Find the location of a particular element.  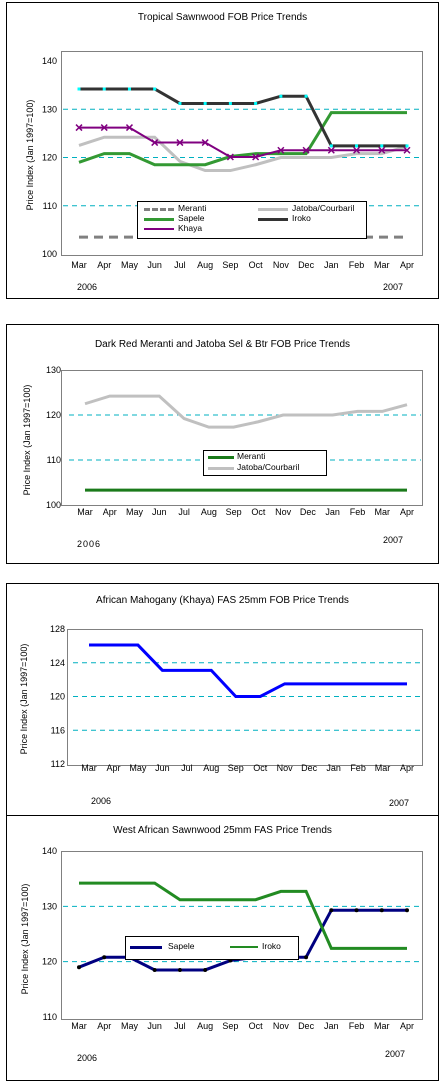

y-tick-label: 130 is located at coordinates (49, 906).